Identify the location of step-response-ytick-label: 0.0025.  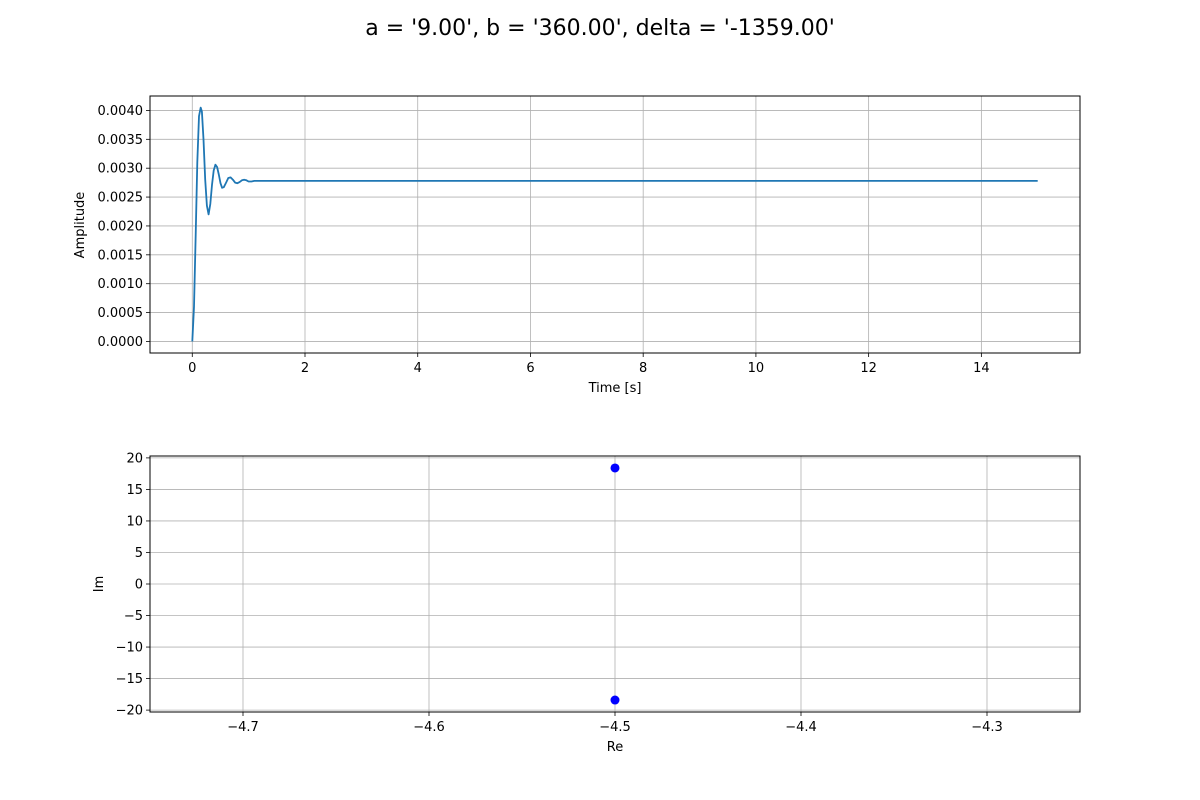
(121, 198).